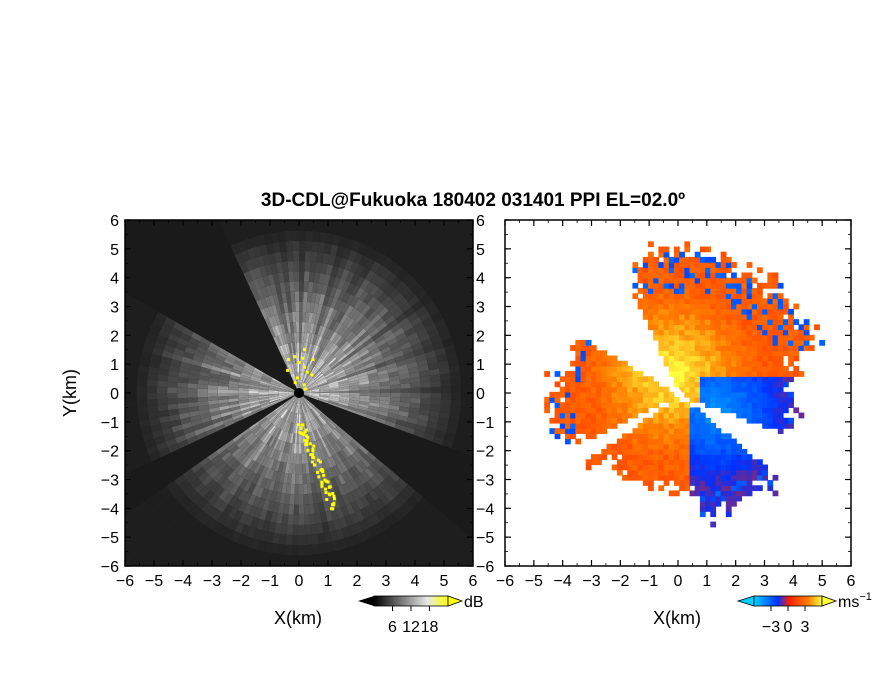 The height and width of the screenshot is (680, 880). Describe the element at coordinates (110, 509) in the screenshot. I see `y-tick-label: −4` at that location.